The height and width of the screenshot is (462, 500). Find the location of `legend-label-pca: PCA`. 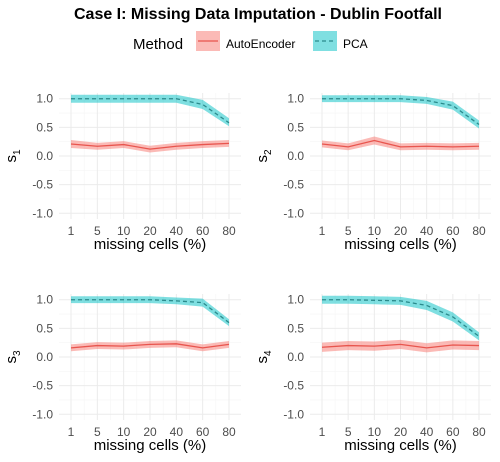

legend-label-pca: PCA is located at coordinates (355, 44).